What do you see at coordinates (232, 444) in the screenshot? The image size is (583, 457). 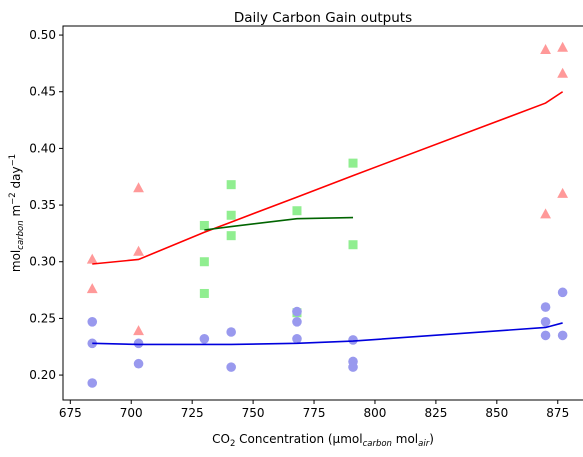 I see `x-axis-label-sub1: 2` at bounding box center [232, 444].